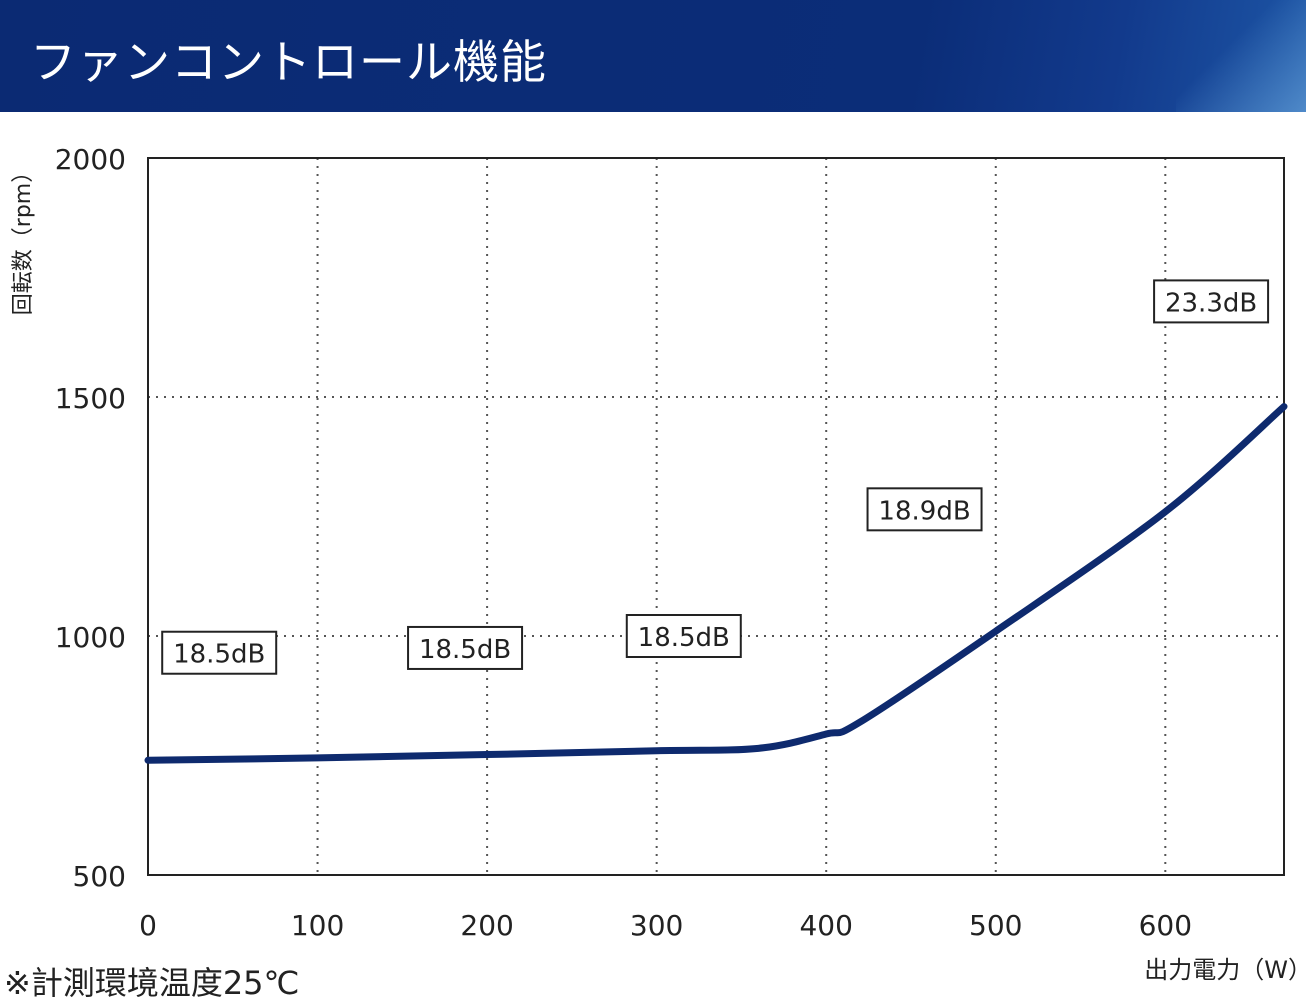 The height and width of the screenshot is (1004, 1316). I want to click on footnote: ※計測環境温度25℃, so click(152, 983).